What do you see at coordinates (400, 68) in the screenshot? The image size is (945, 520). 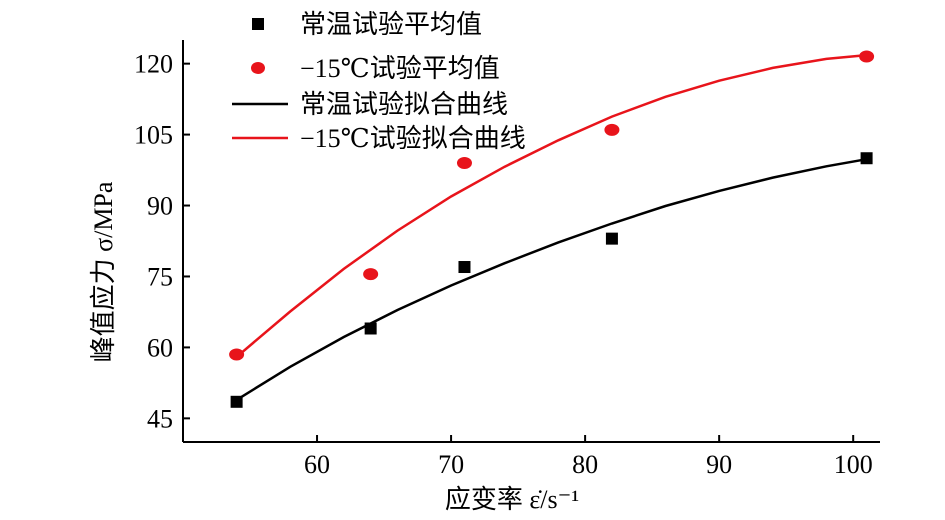 I see `legend-label: −15℃试验平均值` at bounding box center [400, 68].